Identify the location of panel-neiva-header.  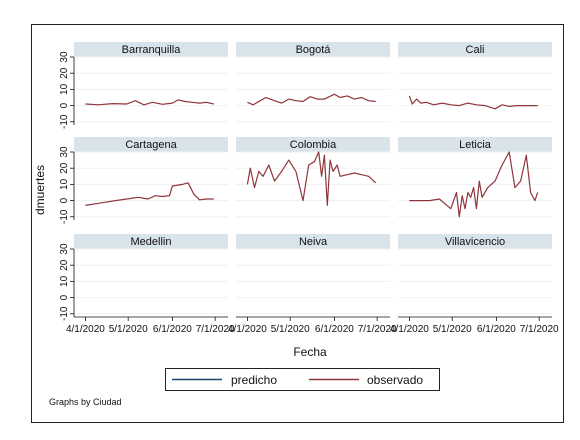
(313, 241).